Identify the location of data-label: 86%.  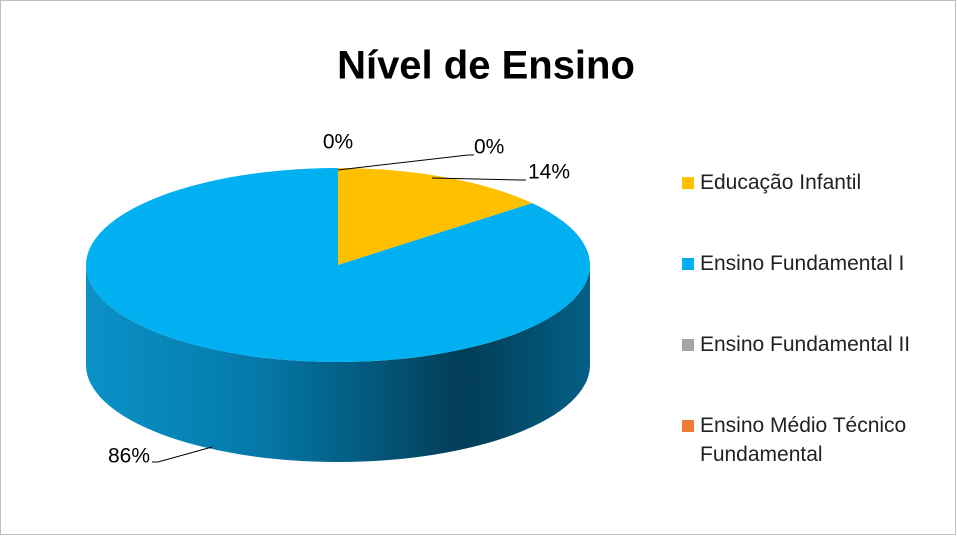
(129, 456).